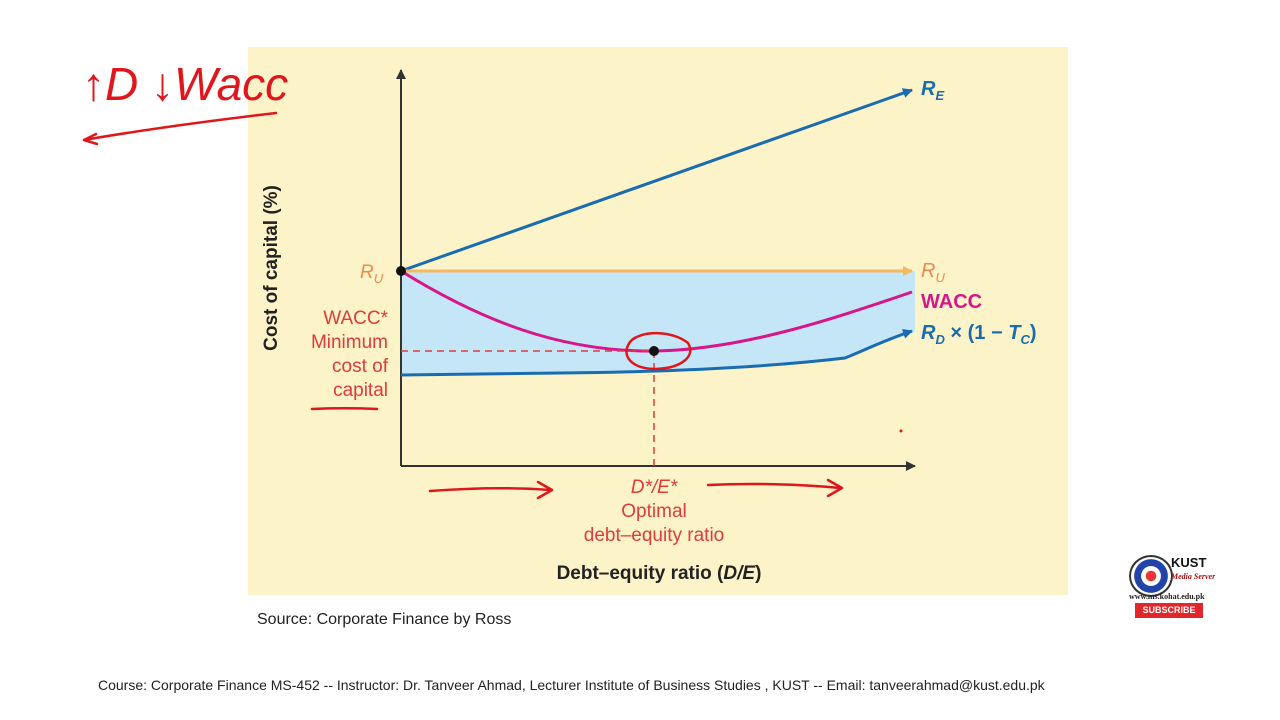  Describe the element at coordinates (367, 272) in the screenshot. I see `ru-left-main: R` at that location.